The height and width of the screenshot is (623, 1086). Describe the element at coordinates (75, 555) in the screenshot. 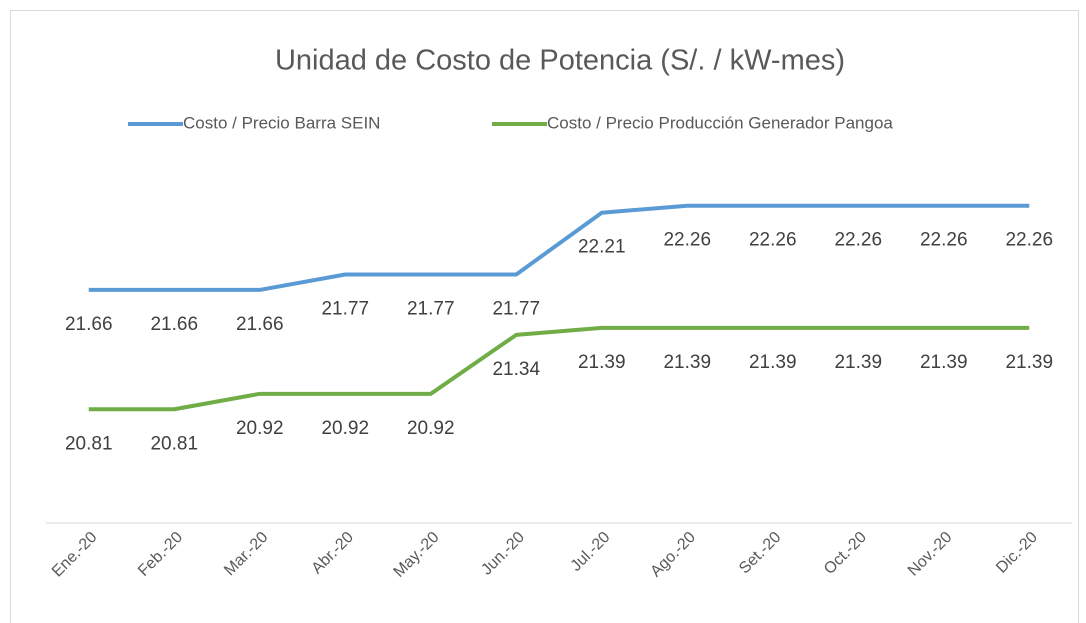

I see `x-tick-label: Ene.-20` at that location.